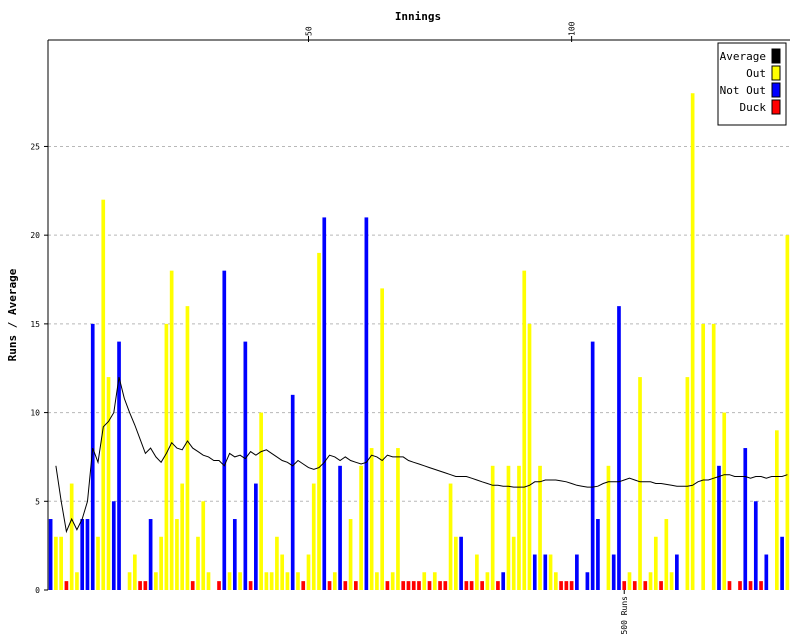 The image size is (800, 640). I want to click on legend-swatch-out, so click(776, 73).